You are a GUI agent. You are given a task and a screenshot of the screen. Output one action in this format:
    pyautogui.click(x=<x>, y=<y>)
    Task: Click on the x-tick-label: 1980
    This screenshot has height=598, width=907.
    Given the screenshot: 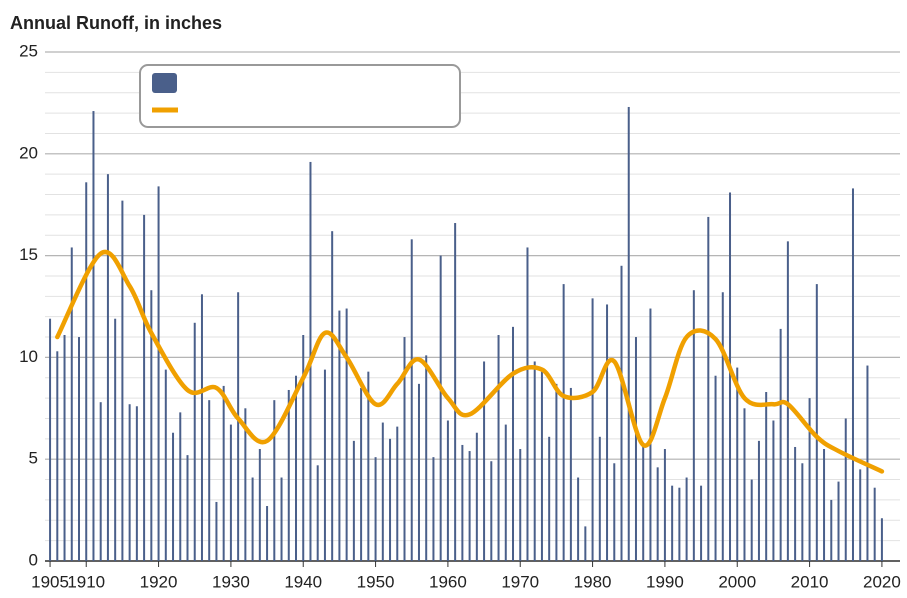 What is the action you would take?
    pyautogui.click(x=593, y=581)
    